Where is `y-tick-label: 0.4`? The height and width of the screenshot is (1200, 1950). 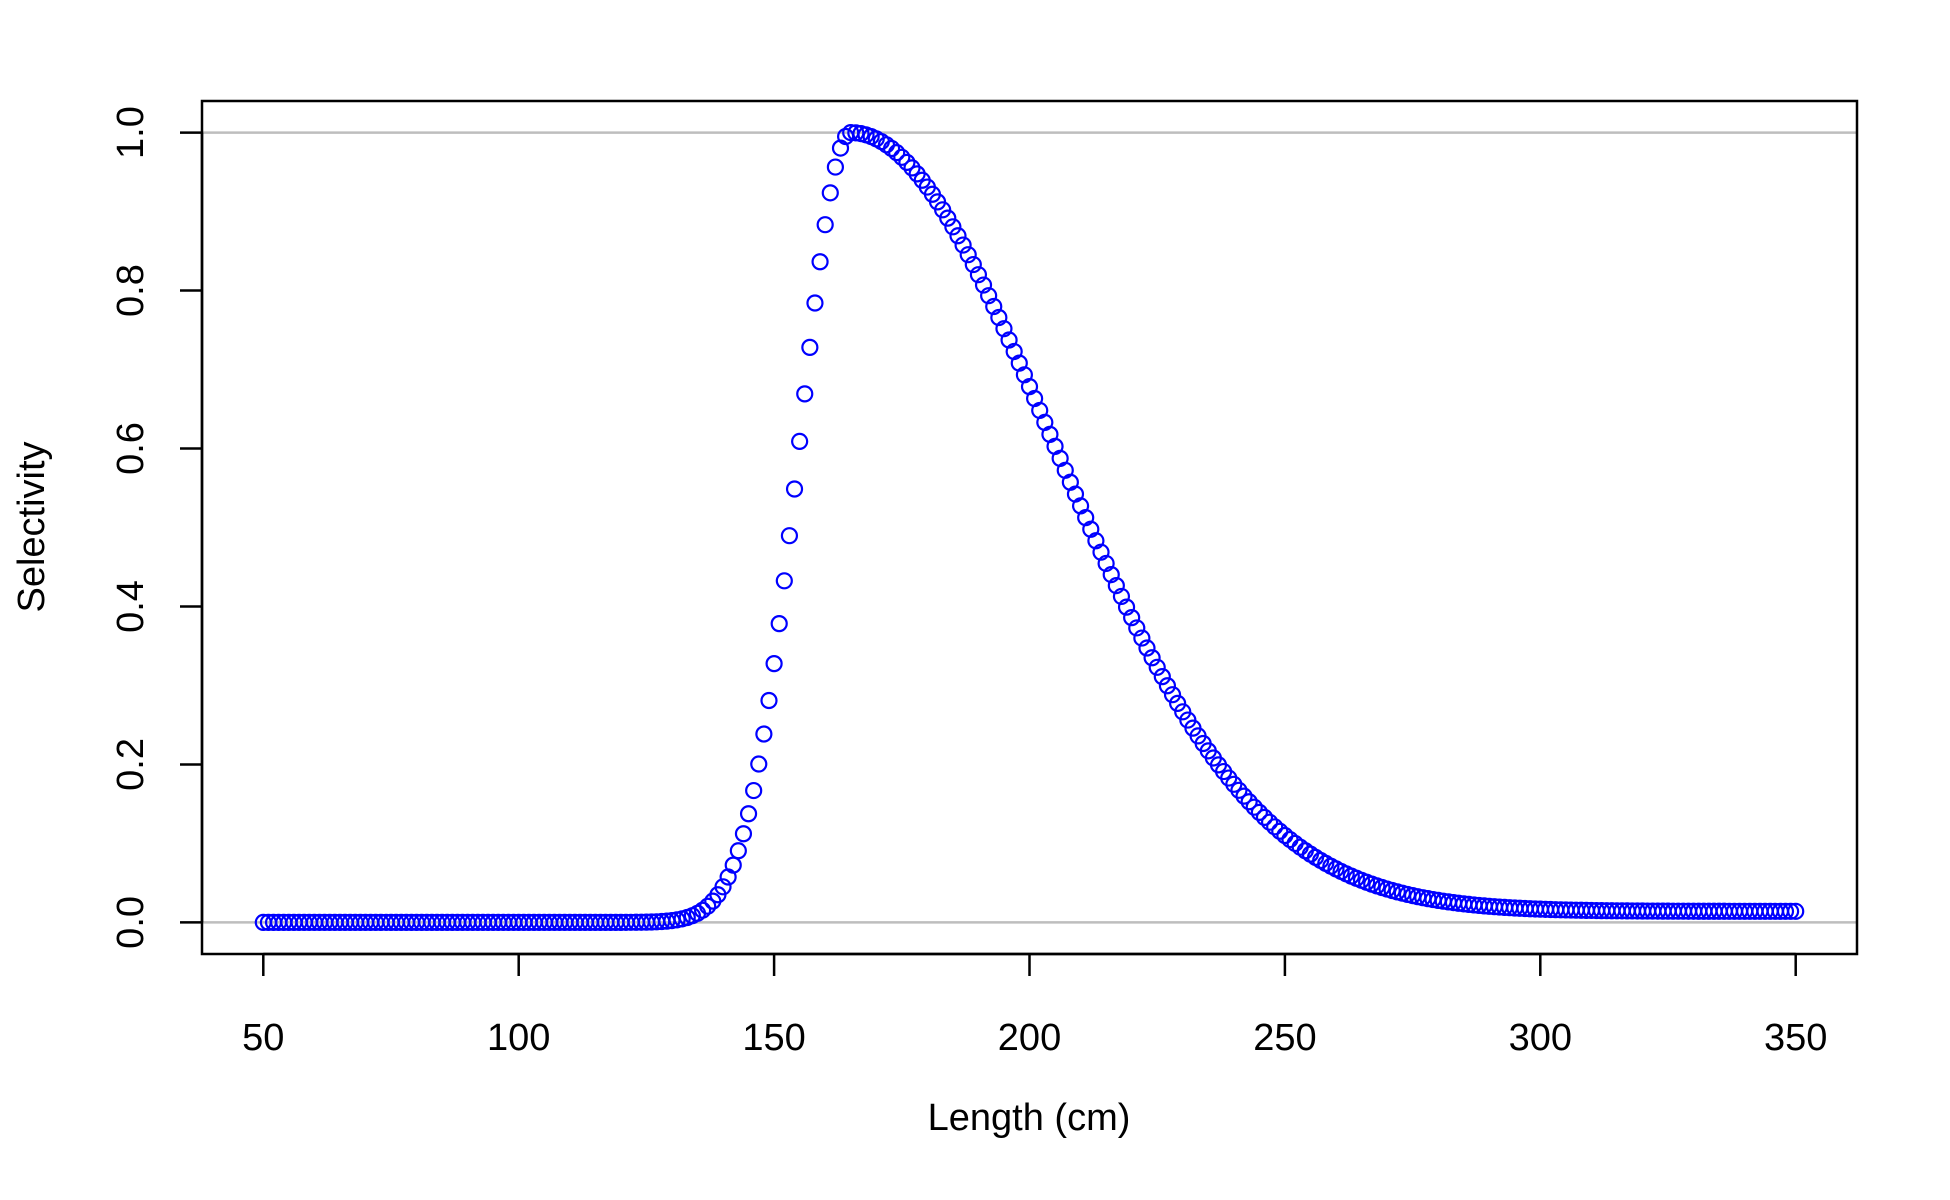 y-tick-label: 0.4 is located at coordinates (131, 606).